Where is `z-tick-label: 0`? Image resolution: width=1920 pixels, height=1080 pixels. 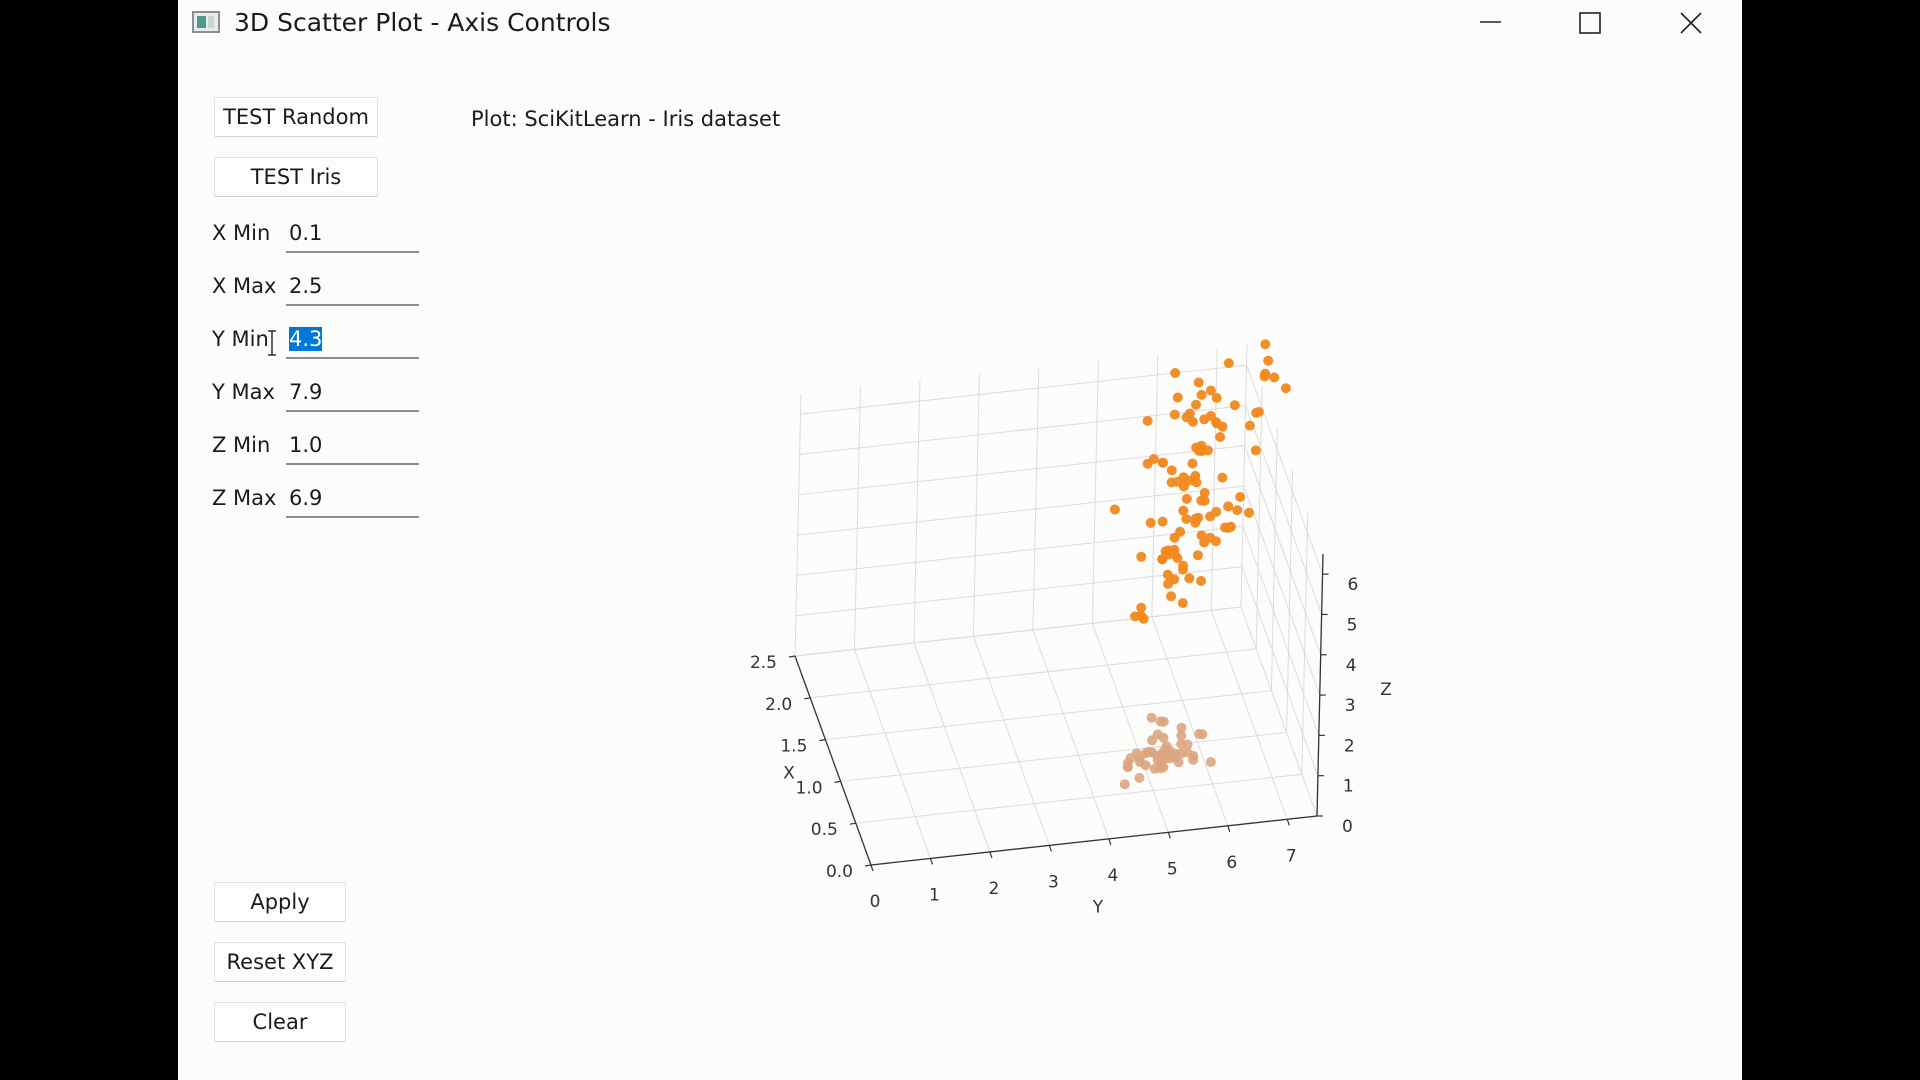
z-tick-label: 0 is located at coordinates (1347, 827).